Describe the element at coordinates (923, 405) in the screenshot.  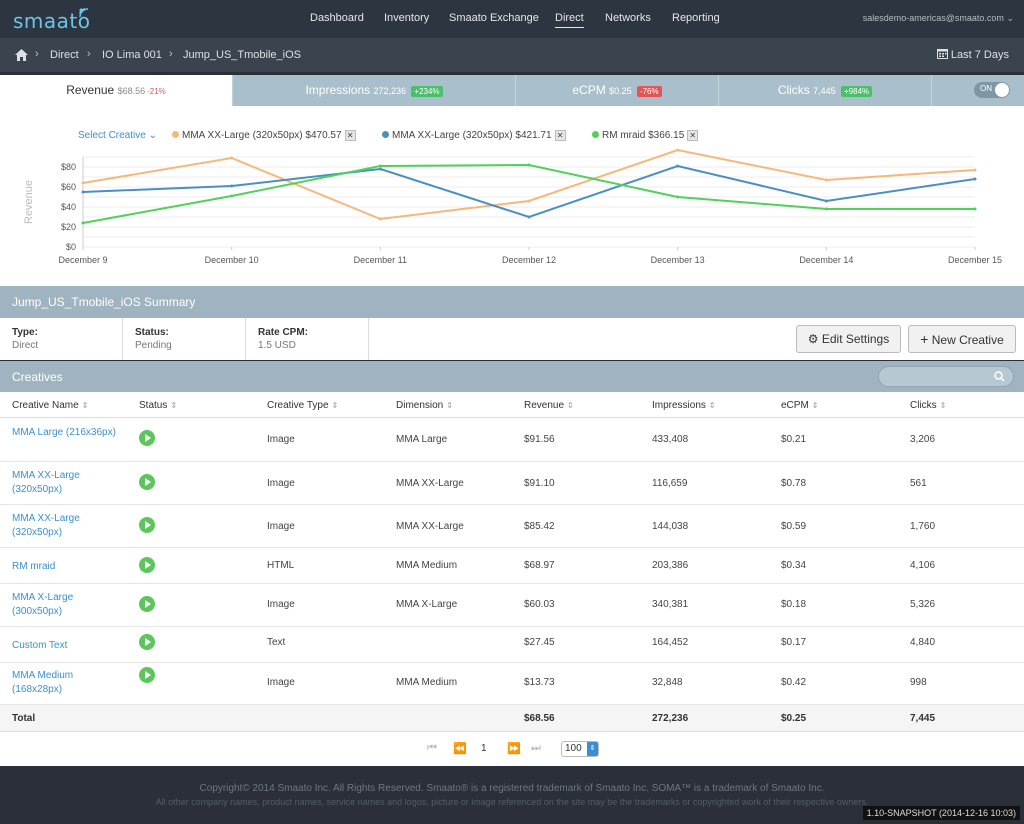
I see `column-label: Clicks` at that location.